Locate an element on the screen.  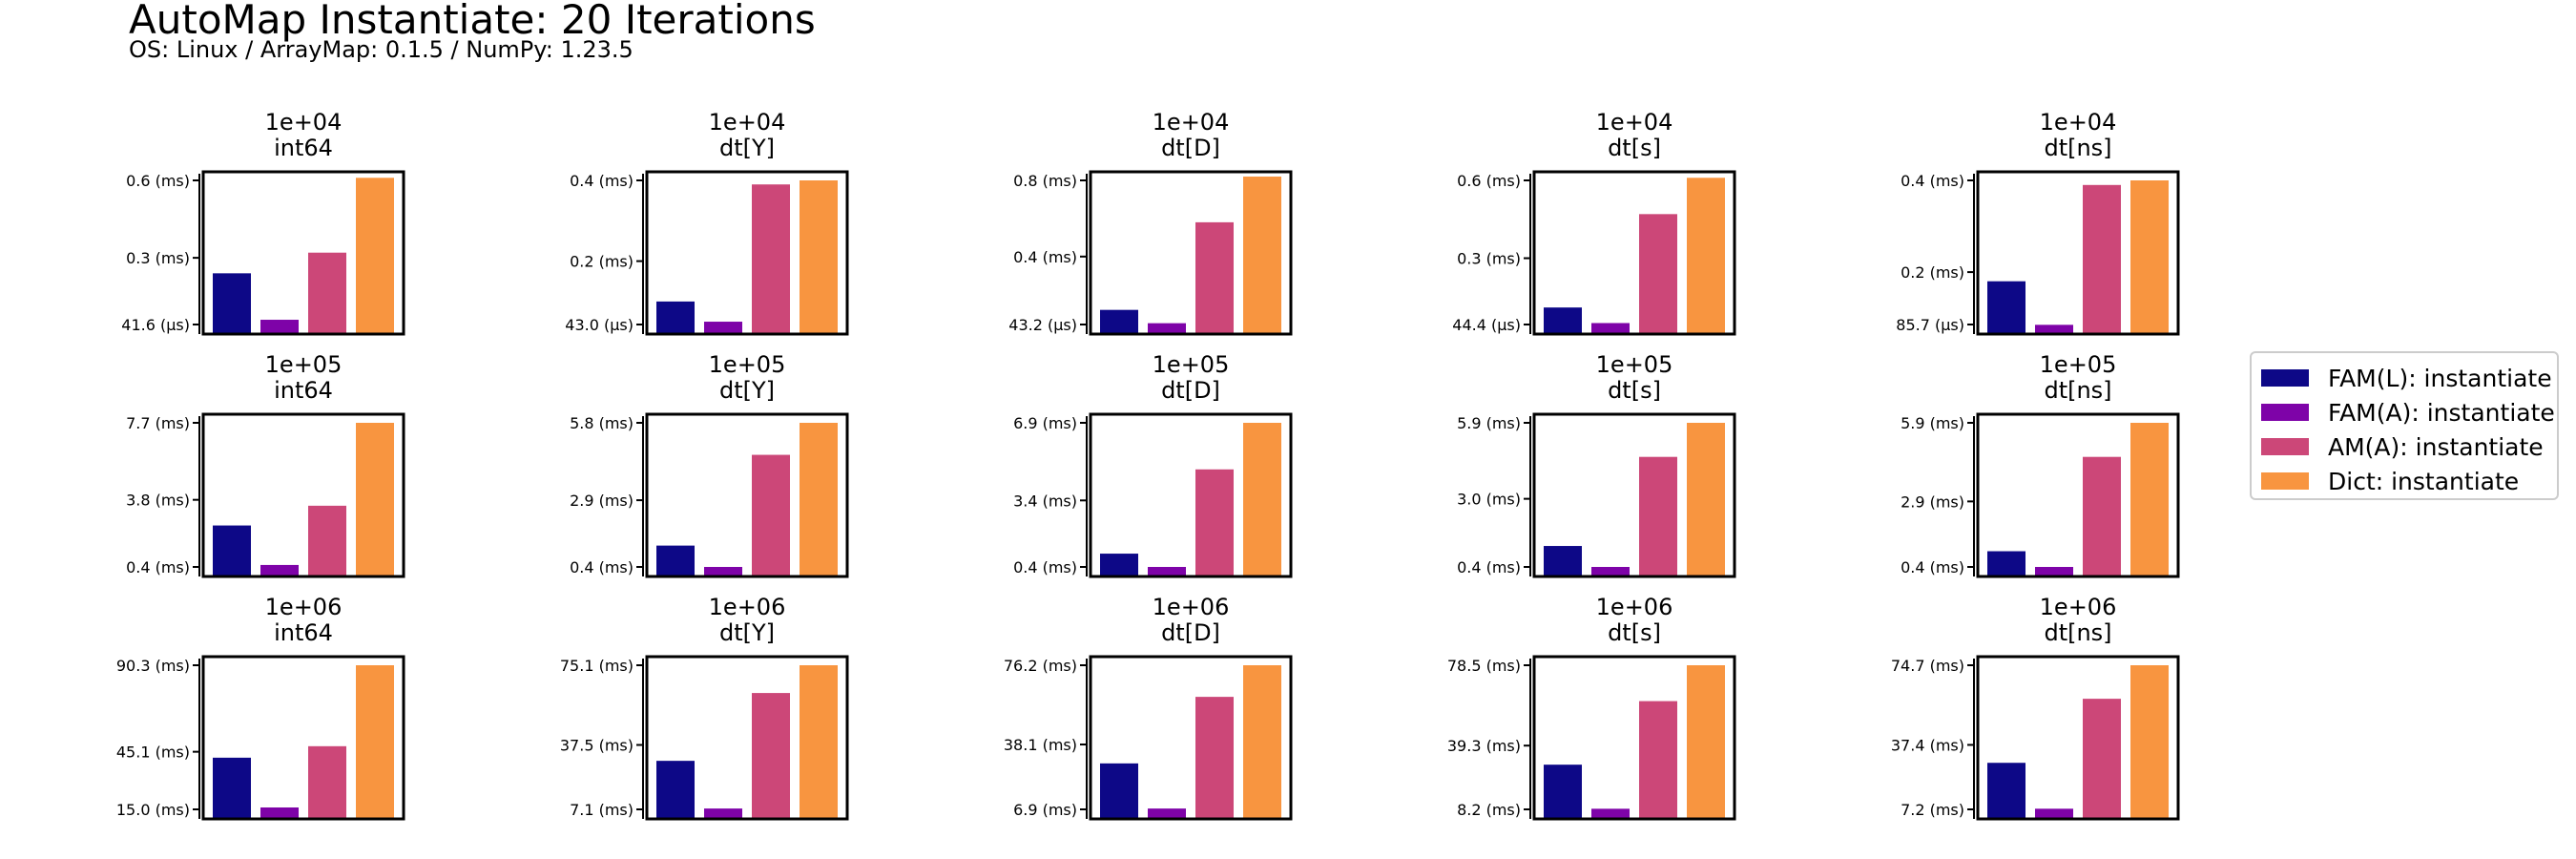
subplot-title-dtype: dt[D] is located at coordinates (1190, 148).